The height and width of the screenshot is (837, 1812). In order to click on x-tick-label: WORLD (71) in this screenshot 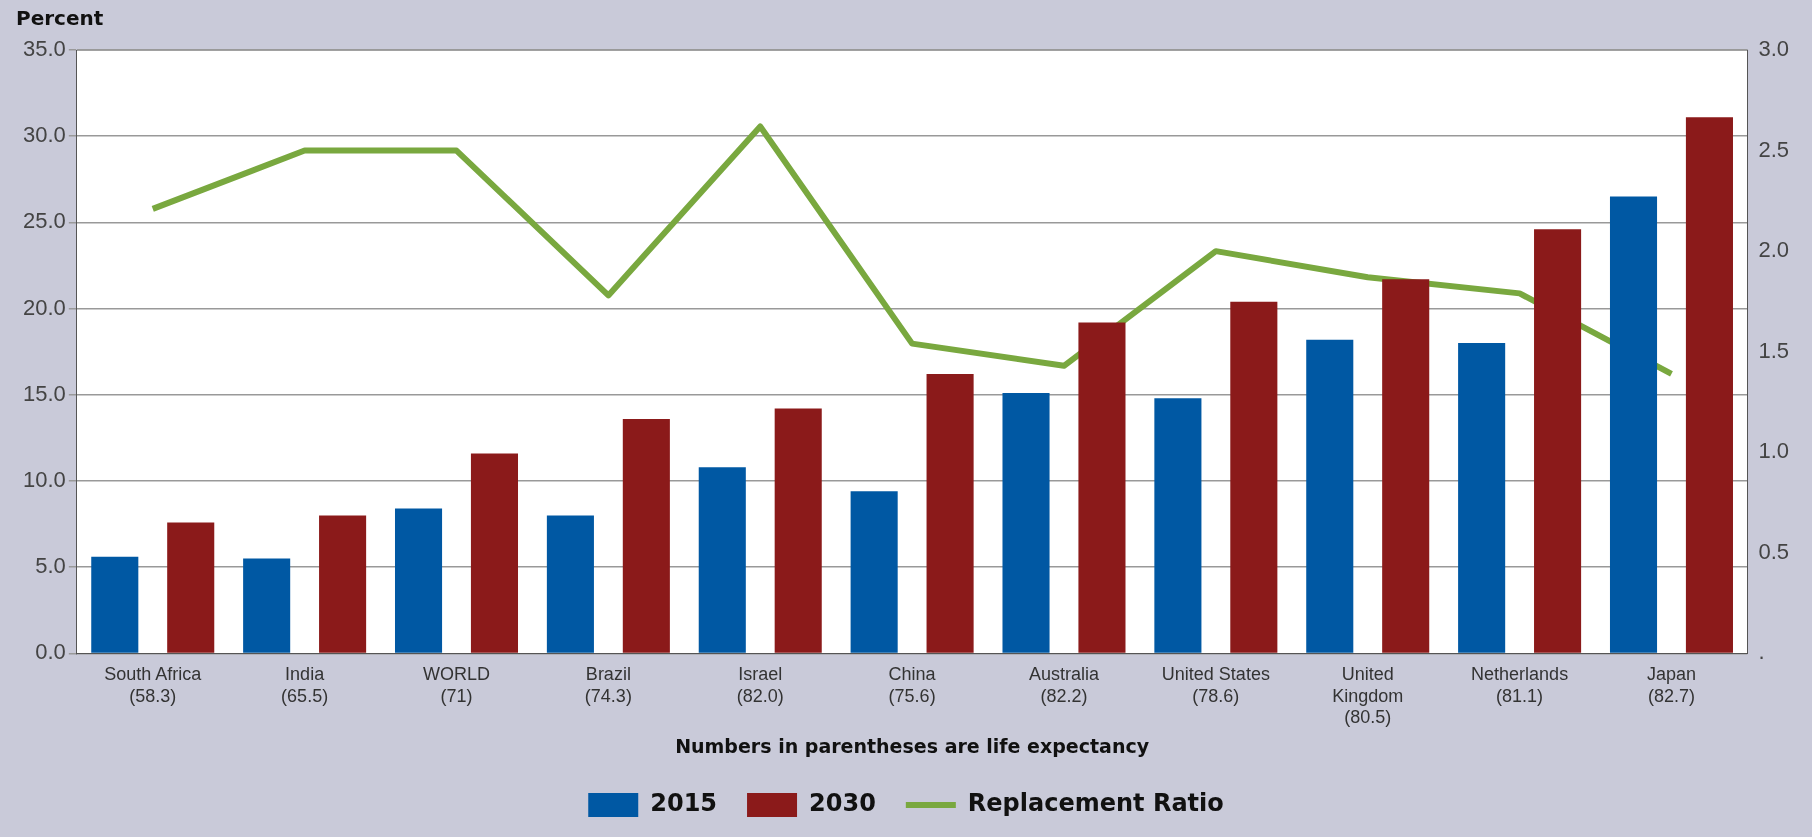, I will do `click(456, 685)`.